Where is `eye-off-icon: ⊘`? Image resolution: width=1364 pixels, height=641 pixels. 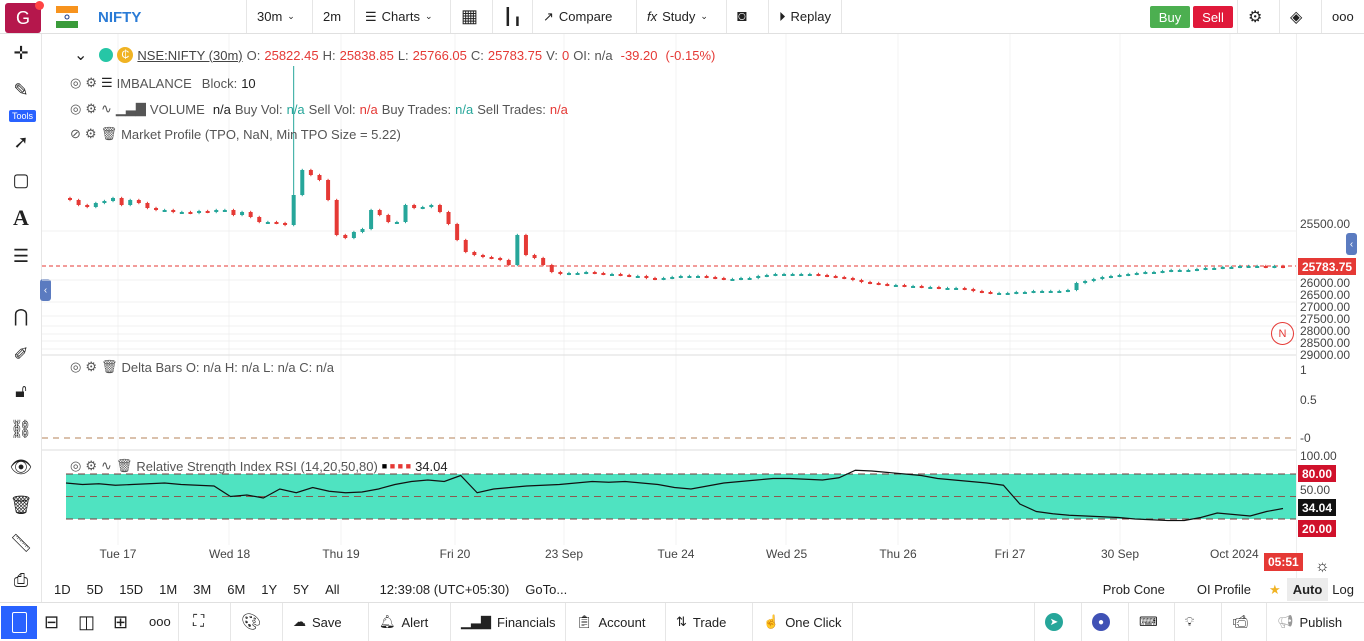 eye-off-icon: ⊘ is located at coordinates (75, 133).